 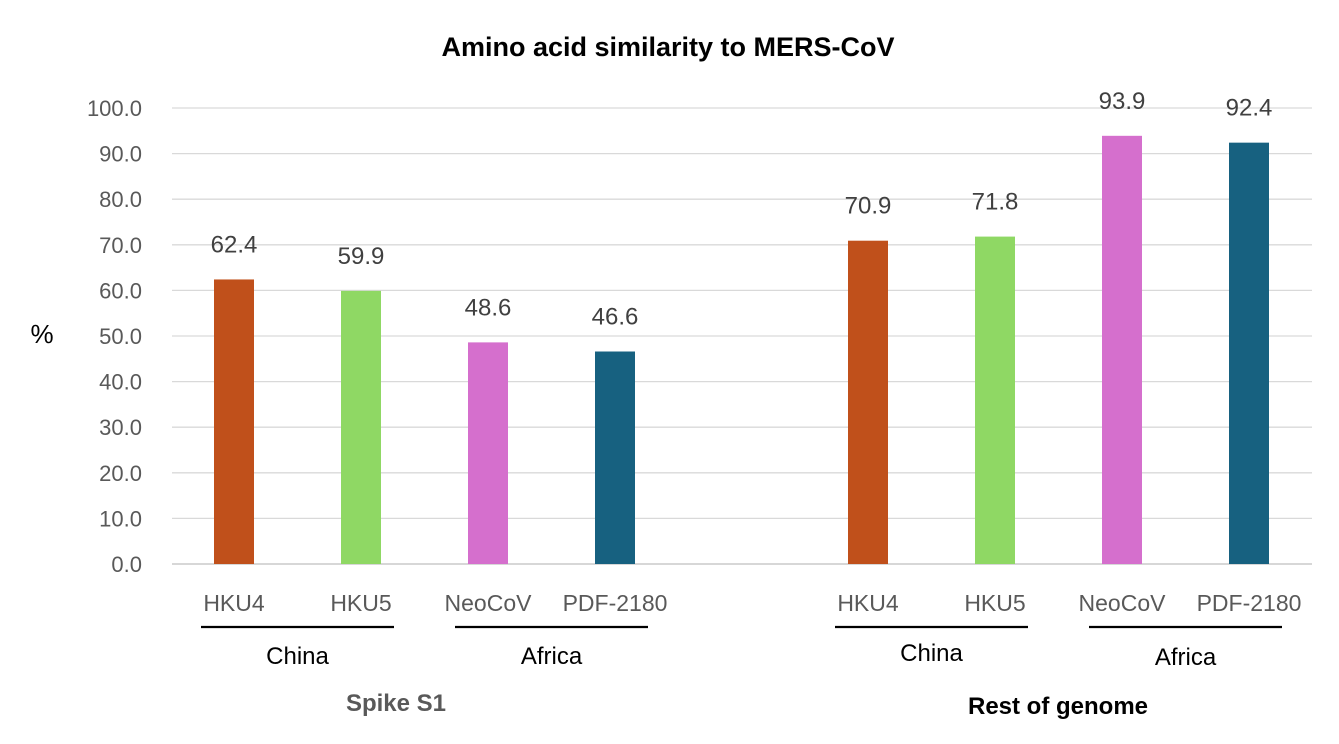 I want to click on y-tick-label: 70.0, so click(x=120, y=245).